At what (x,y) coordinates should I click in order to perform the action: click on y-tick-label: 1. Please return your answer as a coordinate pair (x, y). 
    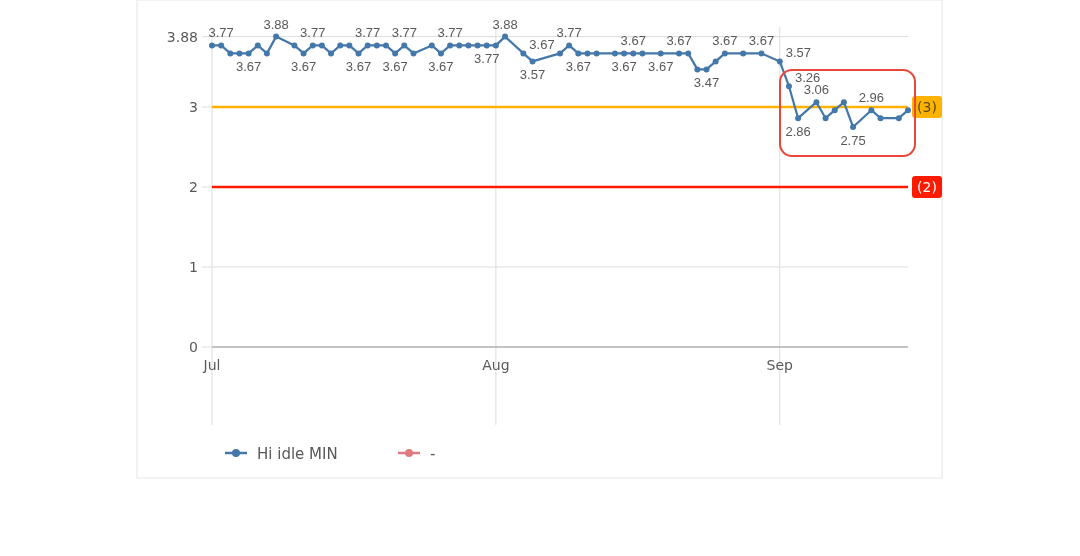
    Looking at the image, I should click on (193, 267).